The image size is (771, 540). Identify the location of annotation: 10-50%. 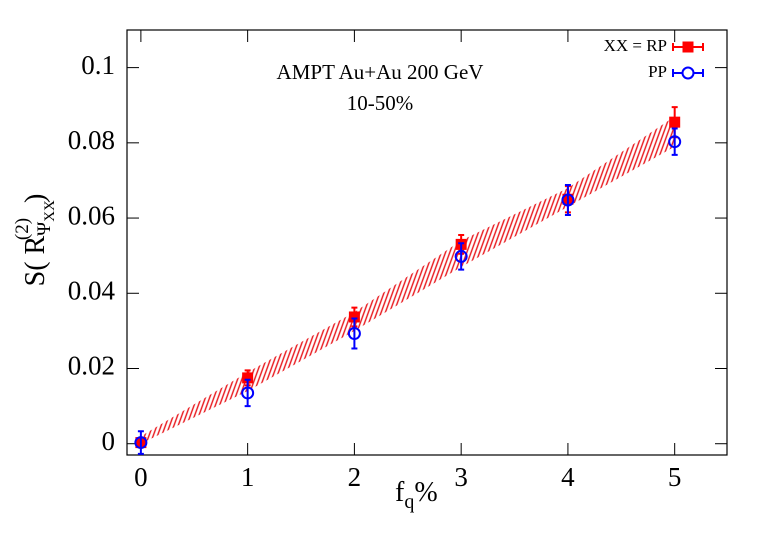
(380, 103).